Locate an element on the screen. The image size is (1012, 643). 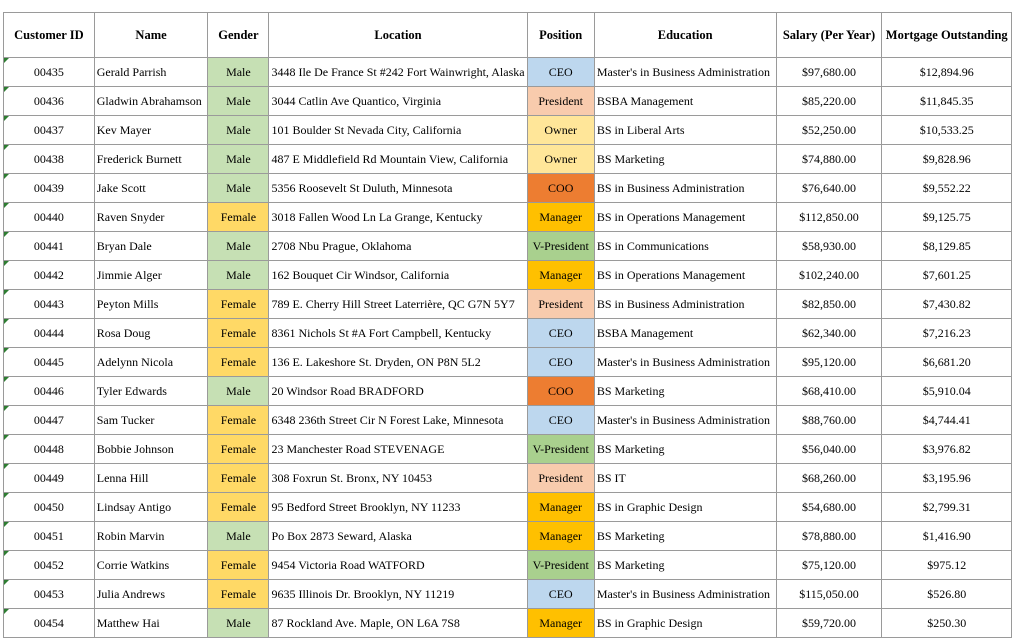
education-cell: BS in Operations Management is located at coordinates (685, 275).